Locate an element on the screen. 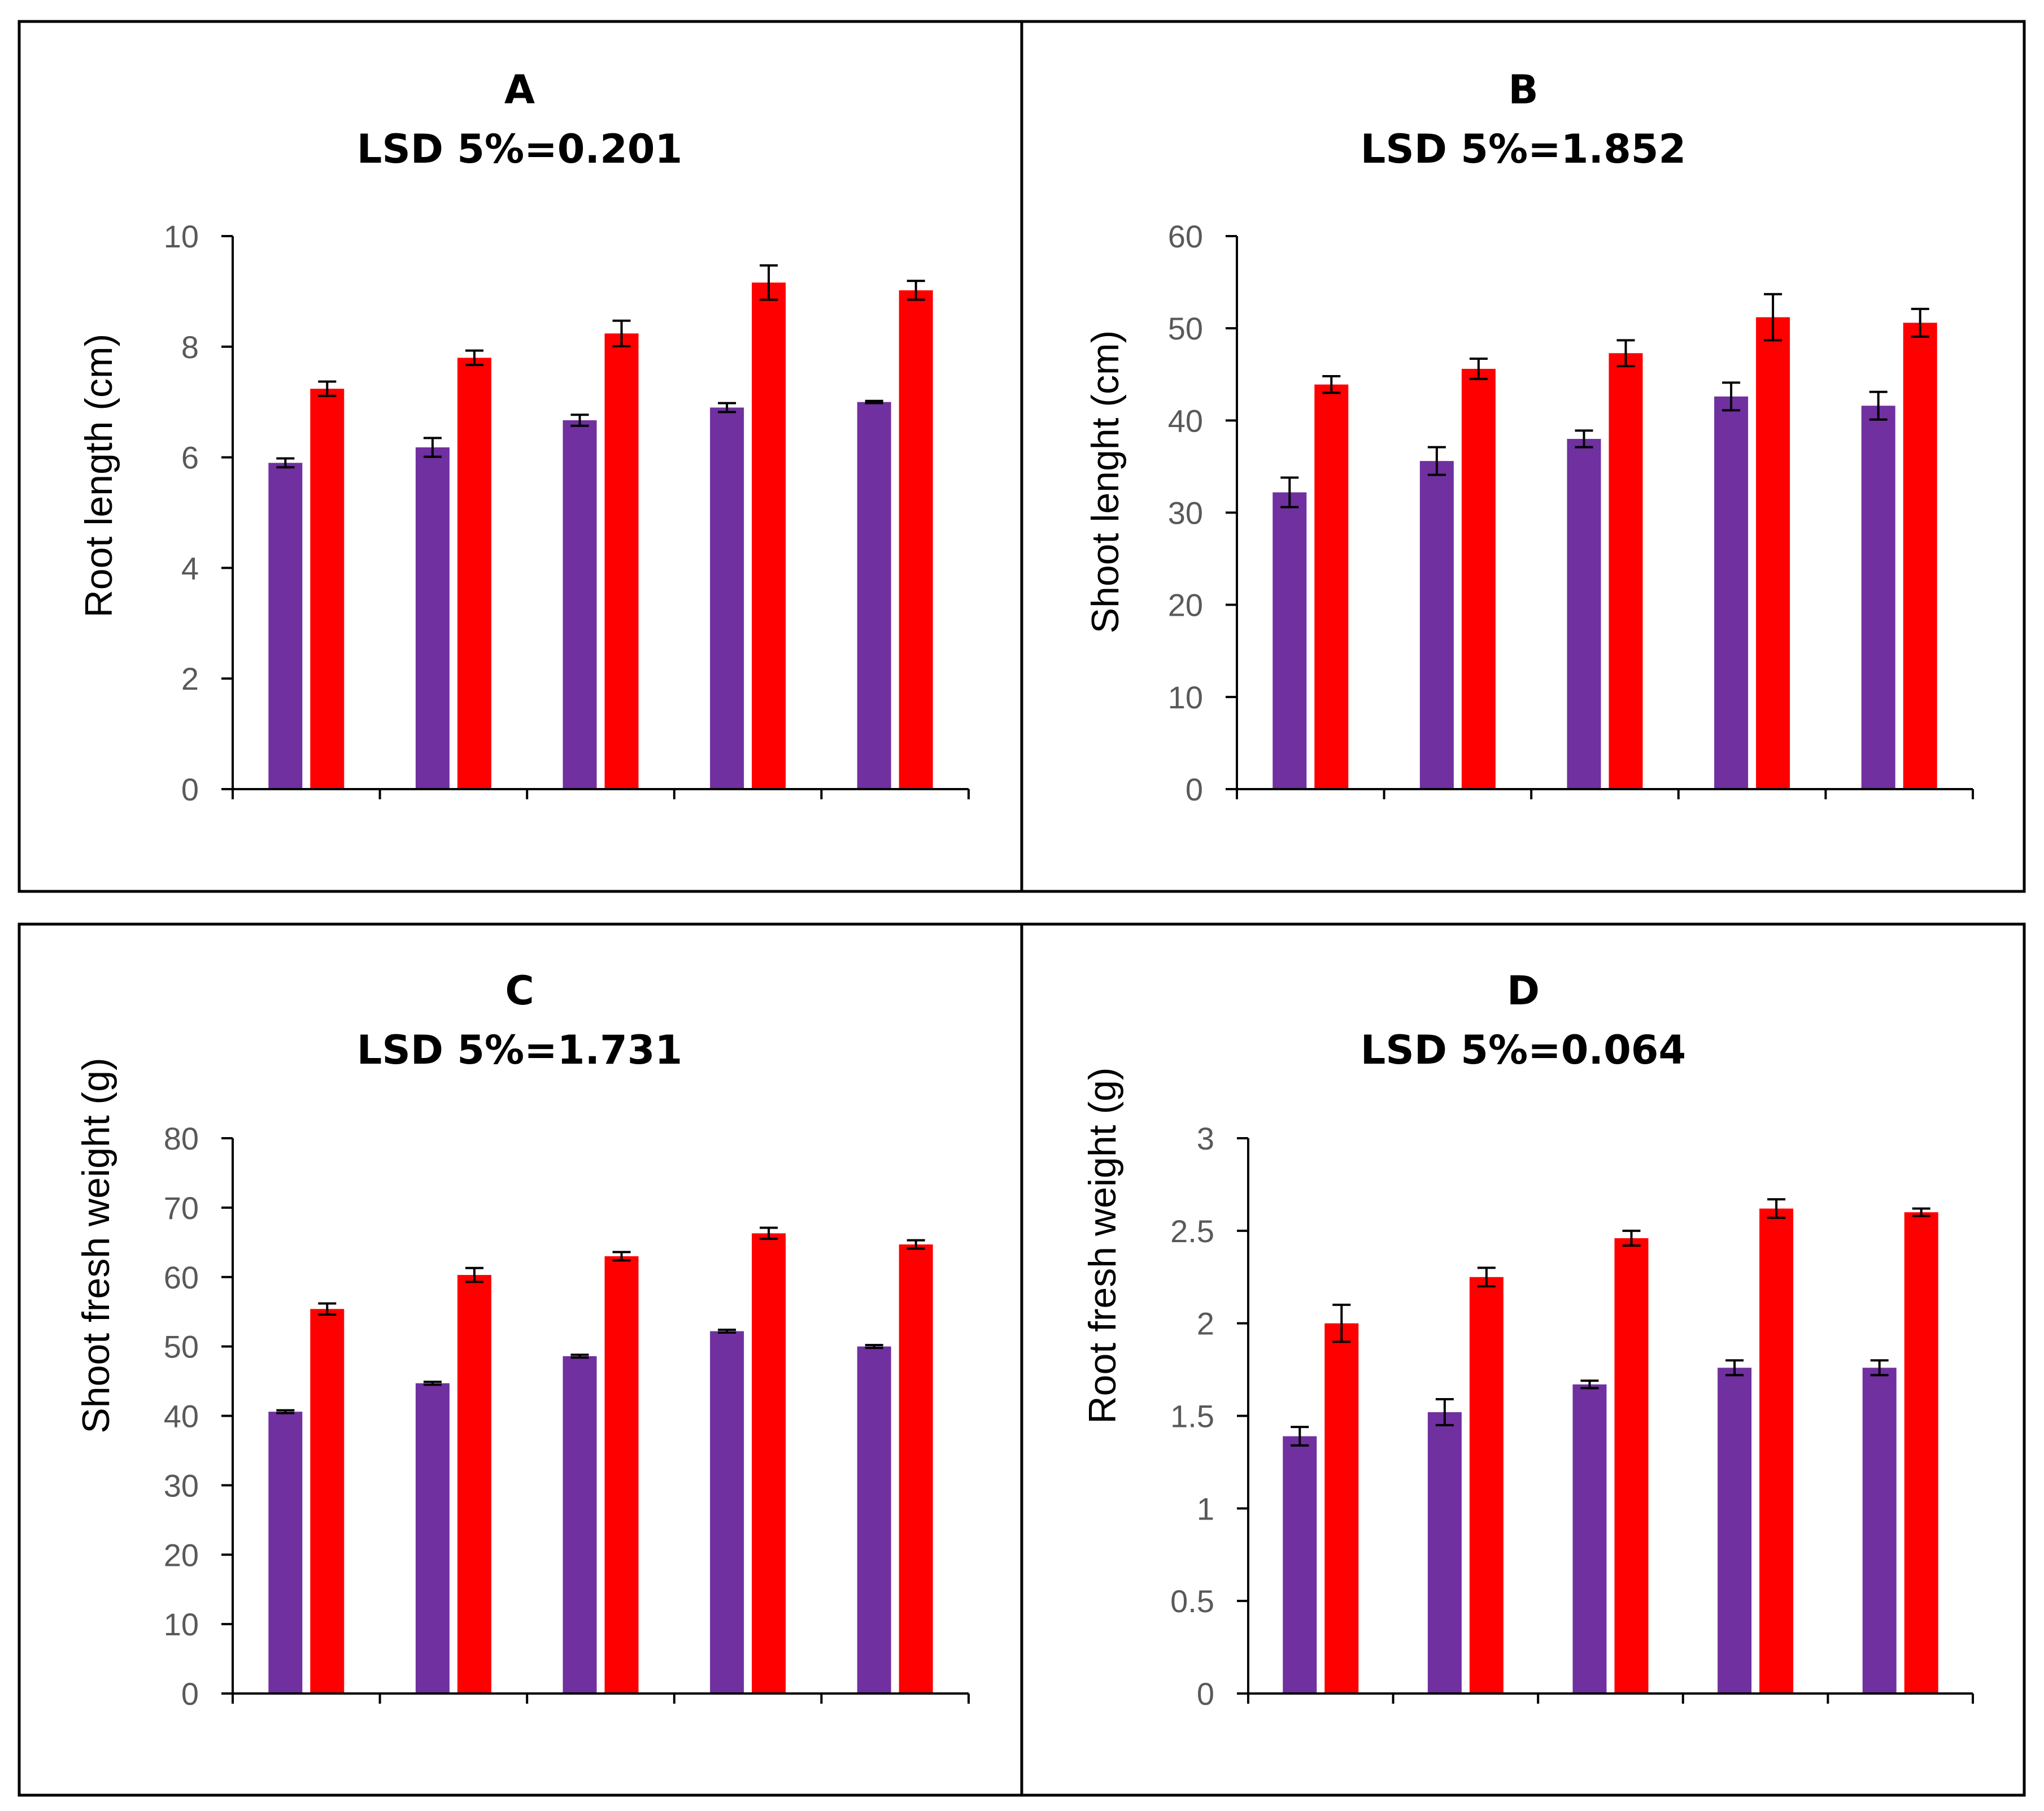  panel-b-errorbar-s1-c5 is located at coordinates (1878, 406).